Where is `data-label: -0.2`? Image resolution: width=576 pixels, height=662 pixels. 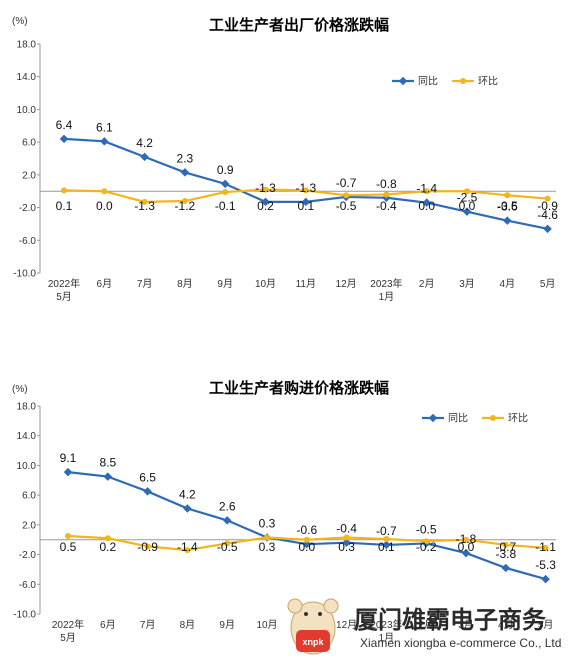 data-label: -0.2 is located at coordinates (426, 547).